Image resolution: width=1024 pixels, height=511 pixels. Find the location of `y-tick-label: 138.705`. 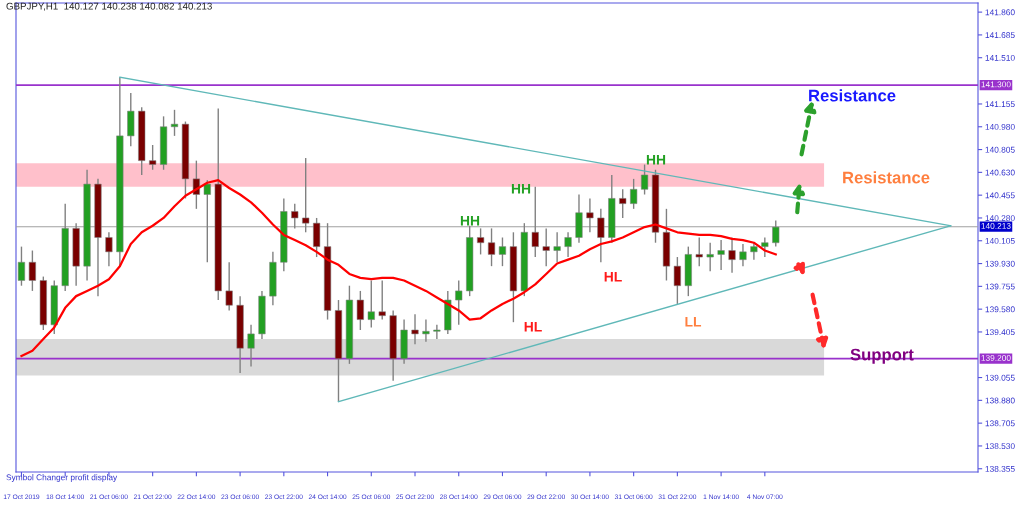

y-tick-label: 138.705 is located at coordinates (1000, 423).